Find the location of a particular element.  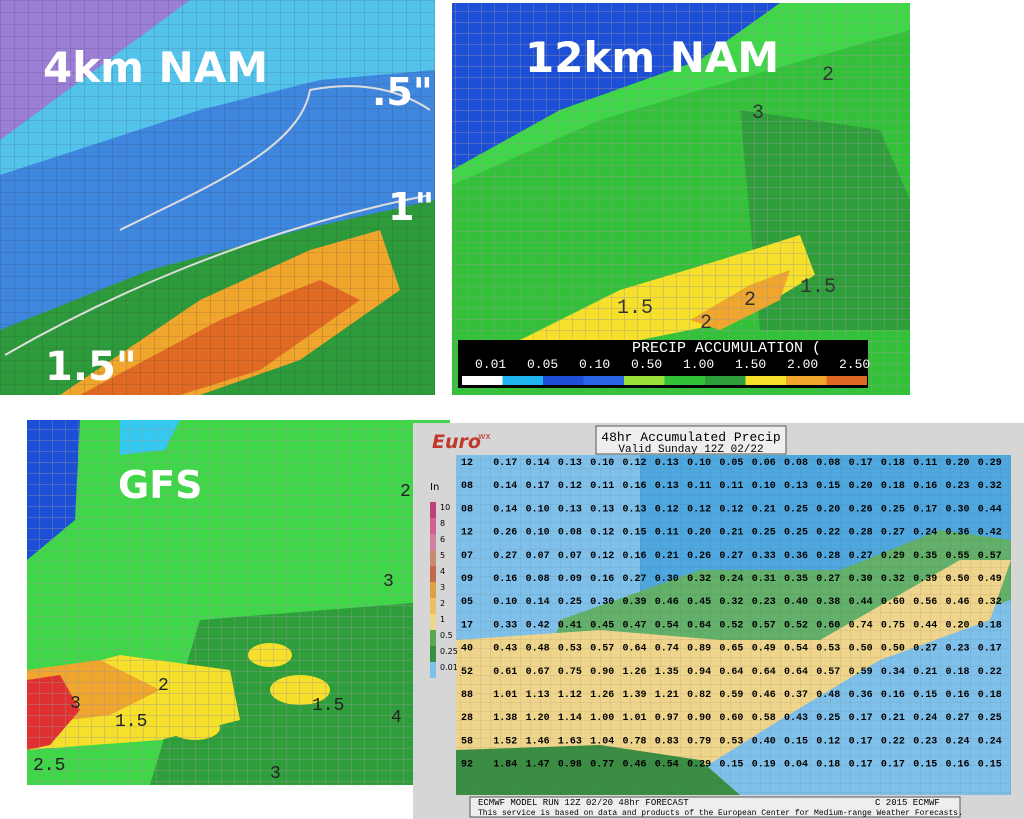

grid-value: 0.24 is located at coordinates (958, 741).